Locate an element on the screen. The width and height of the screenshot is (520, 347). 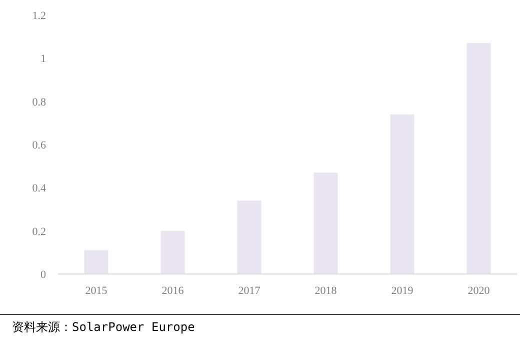
y-tick-label: 0.8 is located at coordinates (39, 102).